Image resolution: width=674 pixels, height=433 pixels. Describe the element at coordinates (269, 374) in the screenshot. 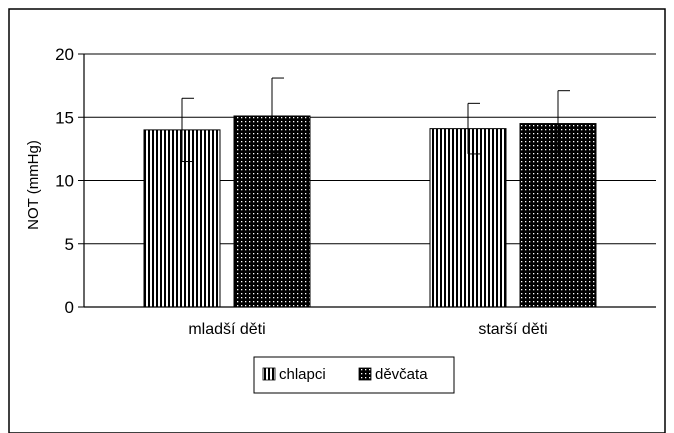

I see `legend-swatch-chlapci` at that location.